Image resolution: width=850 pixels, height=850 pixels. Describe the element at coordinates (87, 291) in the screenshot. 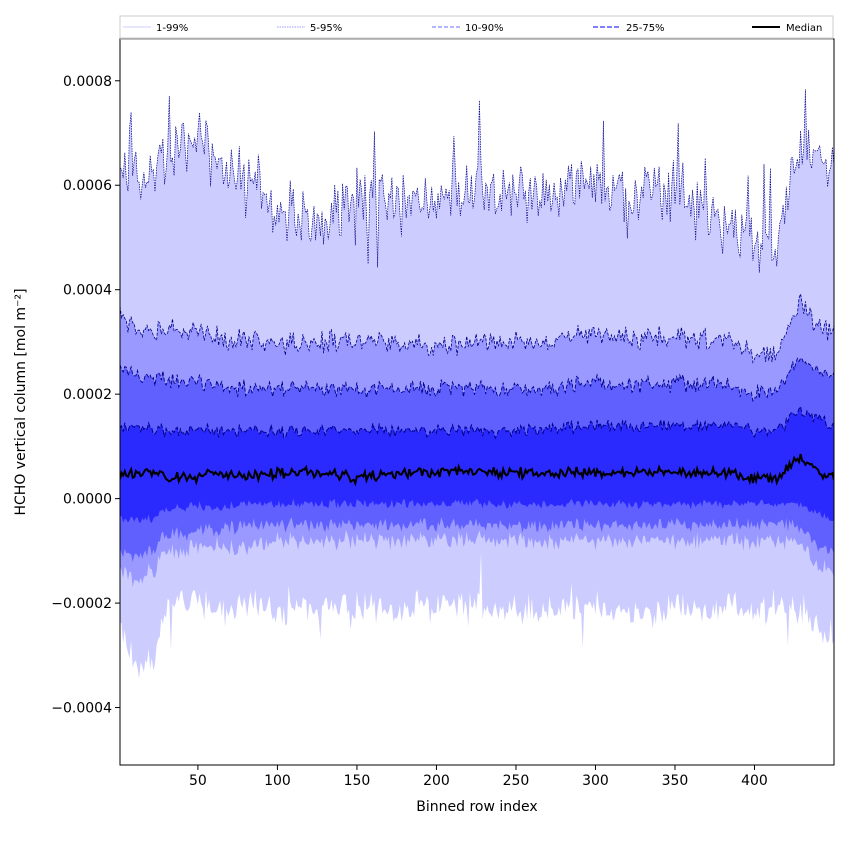

I see `y-tick-label-4: 0.0004` at that location.